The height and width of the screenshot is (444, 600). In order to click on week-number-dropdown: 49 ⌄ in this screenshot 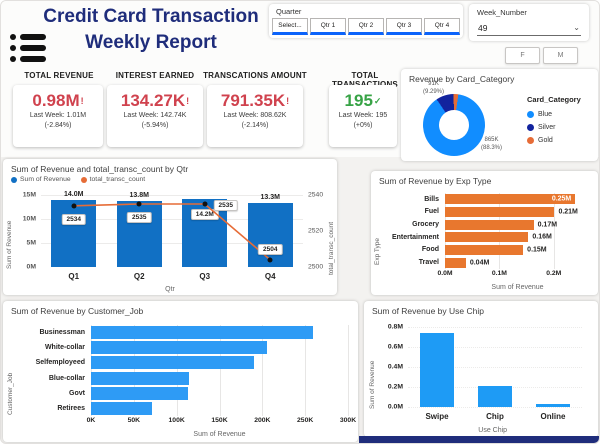, I will do `click(529, 29)`.